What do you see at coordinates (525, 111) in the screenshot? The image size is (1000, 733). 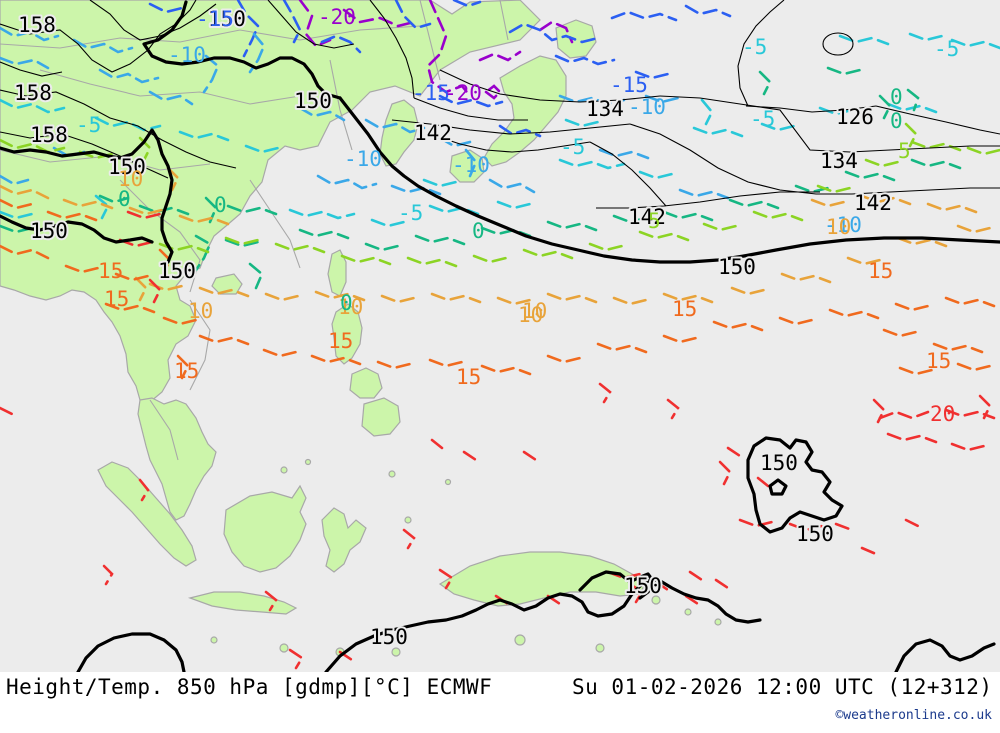 I see `land-japan-honshu` at bounding box center [525, 111].